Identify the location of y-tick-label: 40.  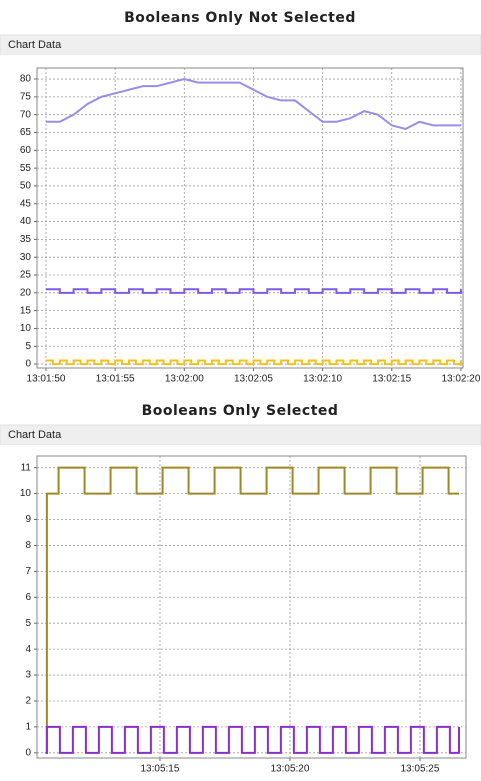
(26, 221).